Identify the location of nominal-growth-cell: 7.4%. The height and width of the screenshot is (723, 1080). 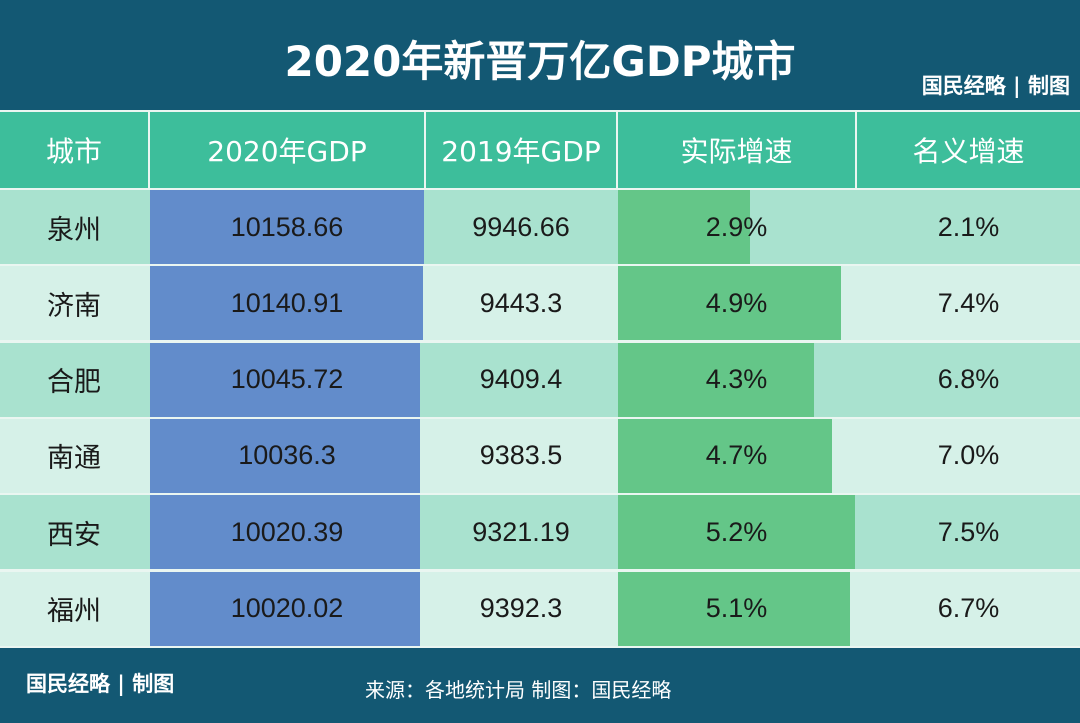
(968, 302).